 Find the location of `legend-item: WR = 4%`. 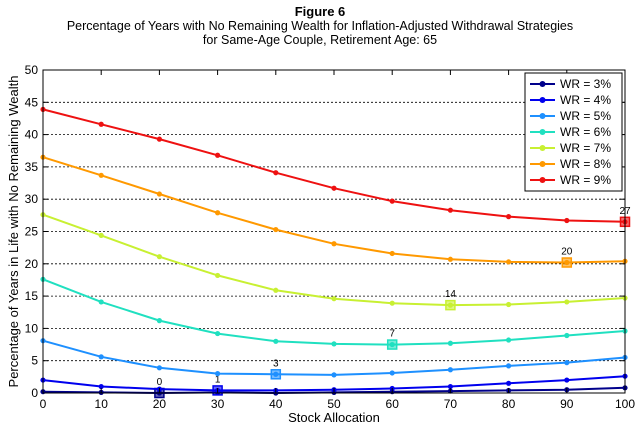

legend-item: WR = 4% is located at coordinates (570, 100).